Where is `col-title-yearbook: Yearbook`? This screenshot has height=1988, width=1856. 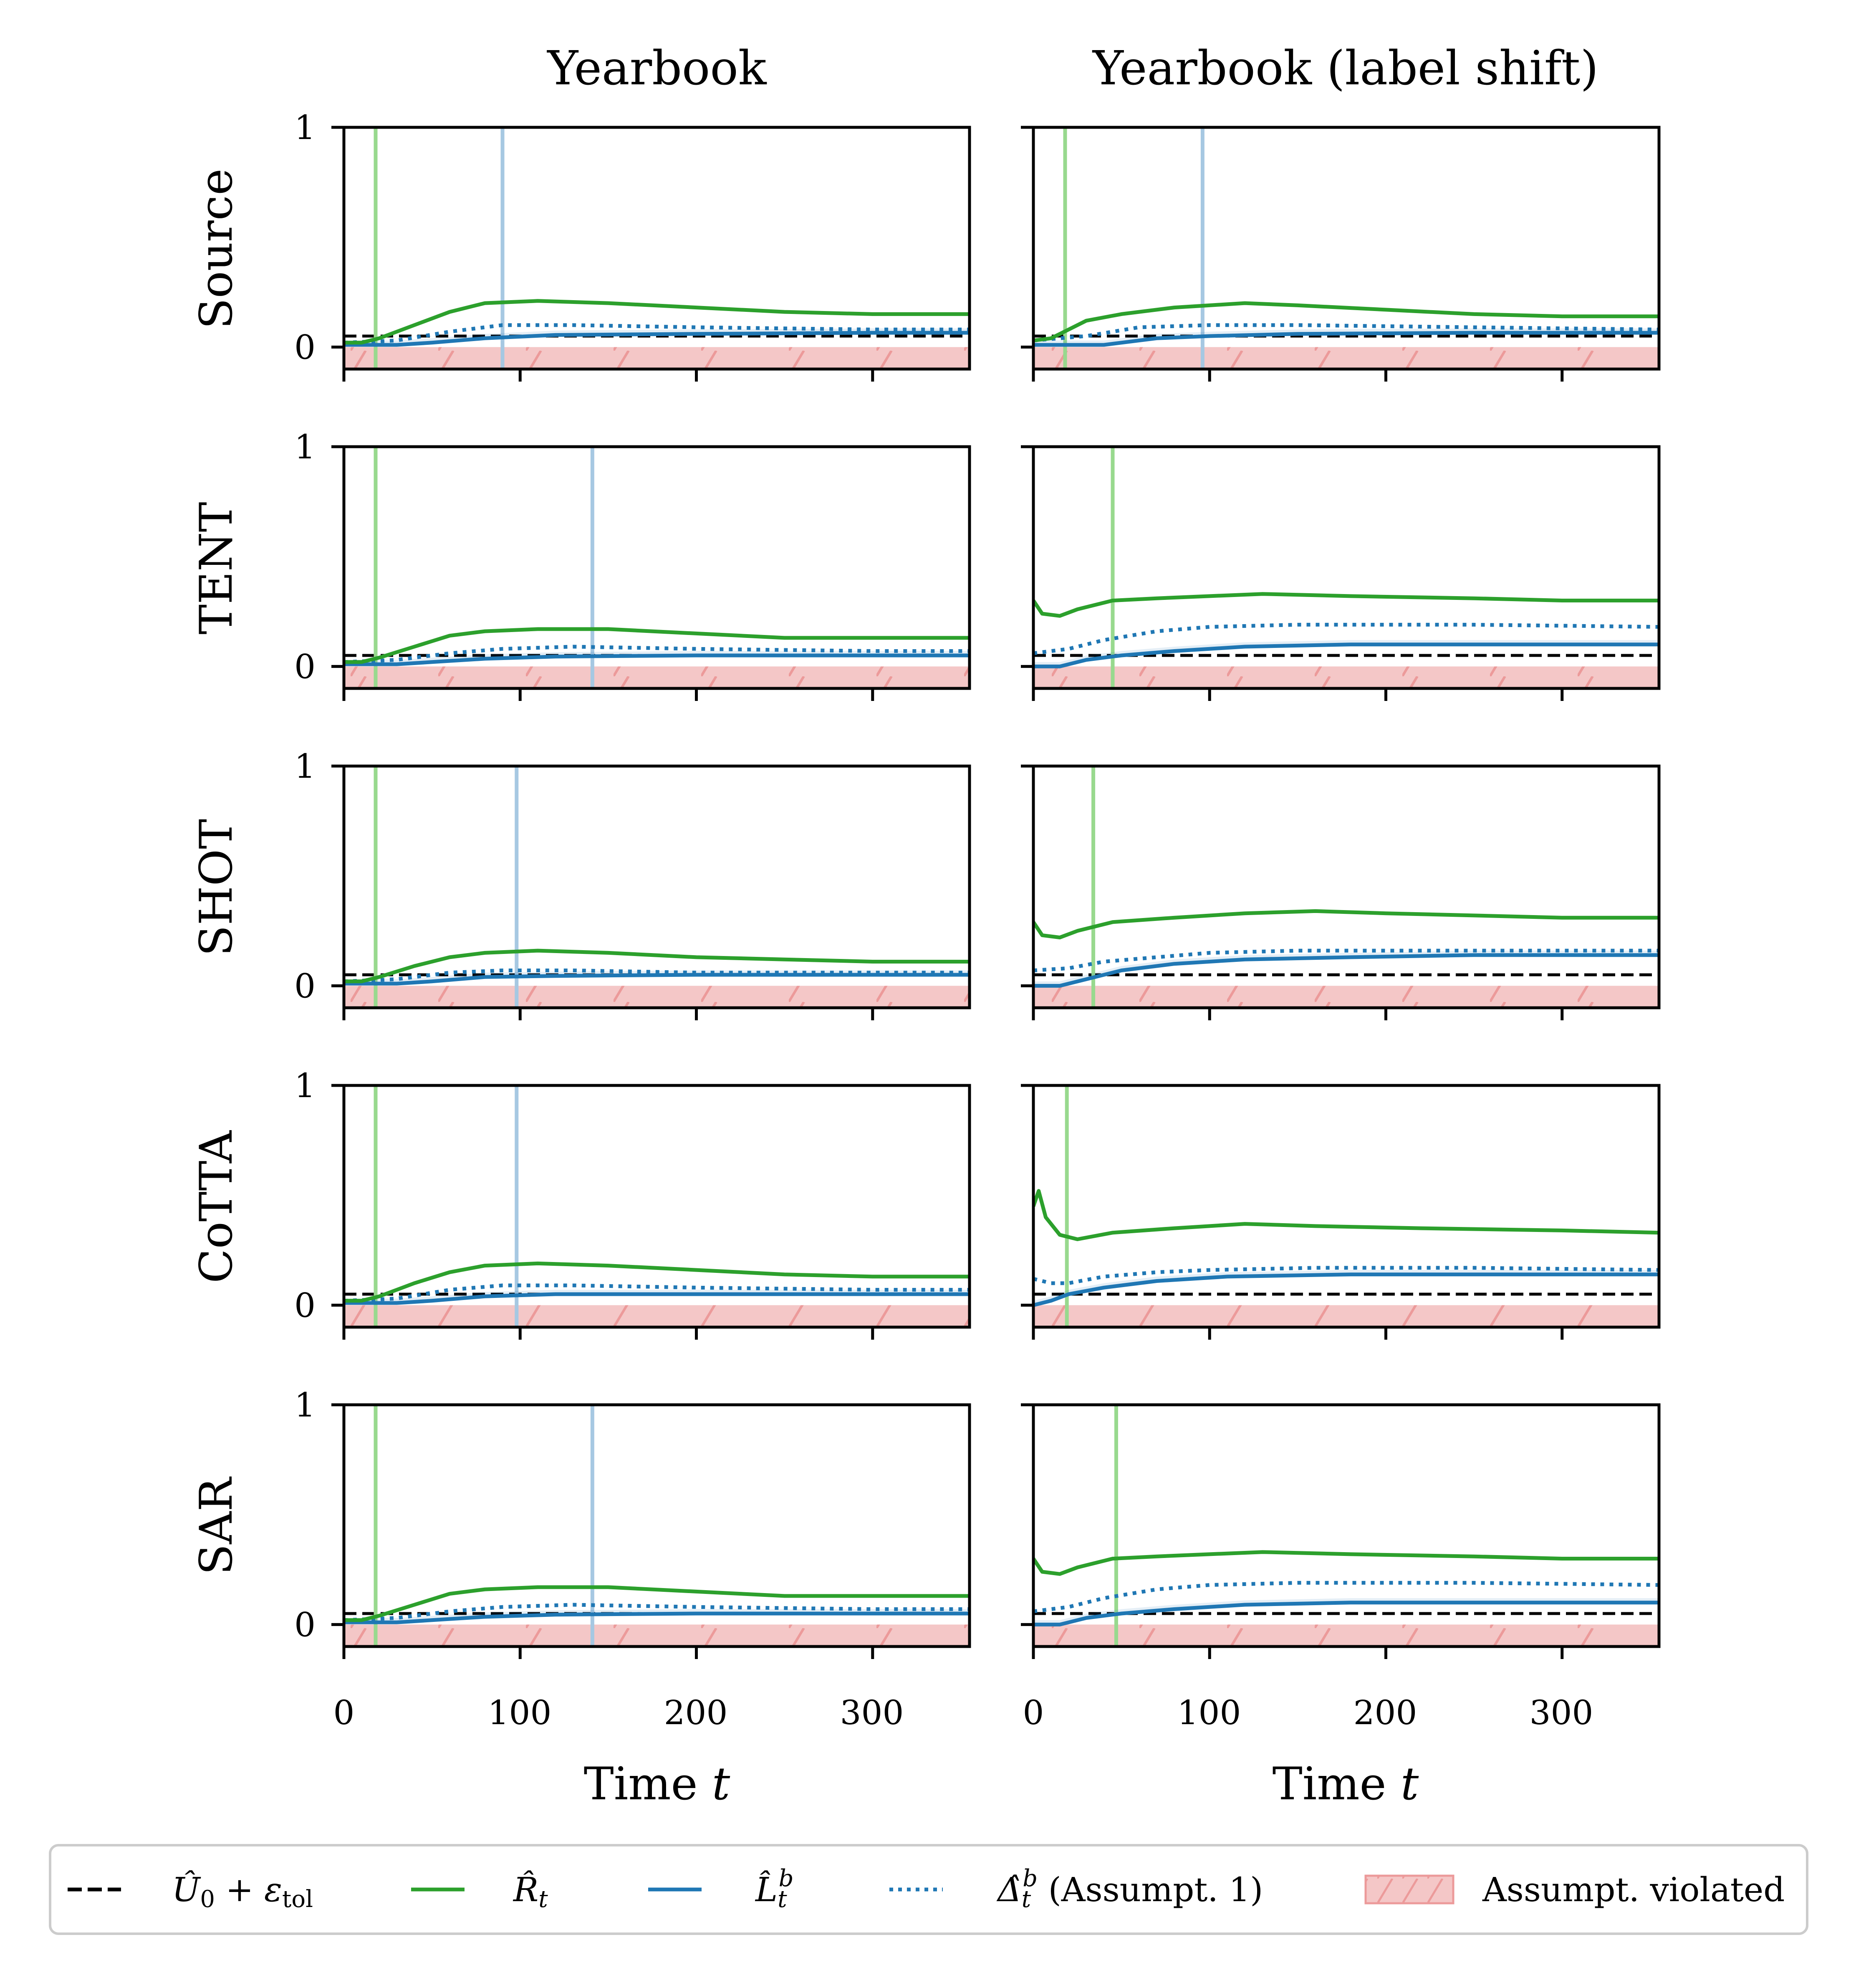
col-title-yearbook: Yearbook is located at coordinates (656, 68).